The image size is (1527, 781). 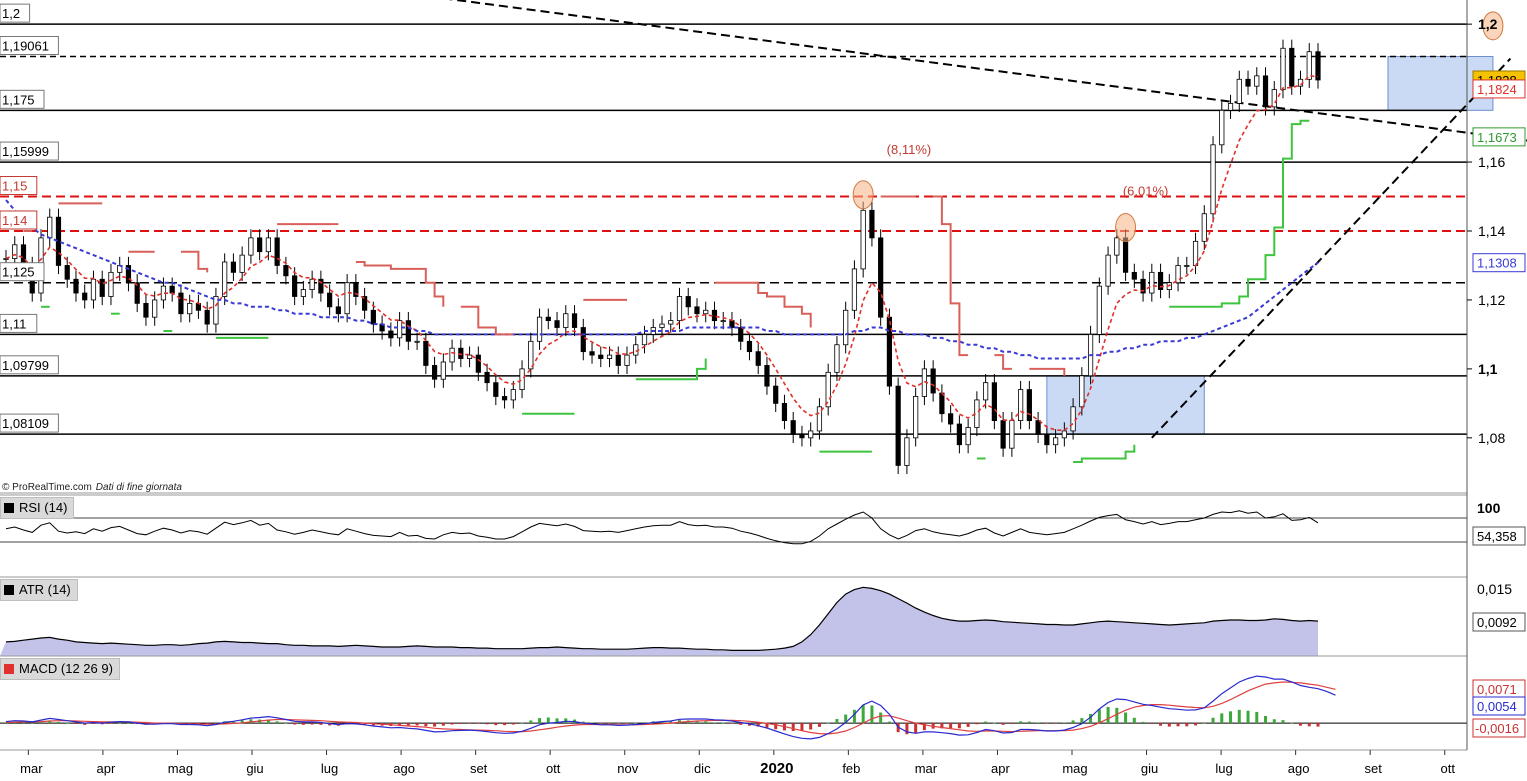 What do you see at coordinates (1488, 24) in the screenshot?
I see `y-tick-label: 1,2` at bounding box center [1488, 24].